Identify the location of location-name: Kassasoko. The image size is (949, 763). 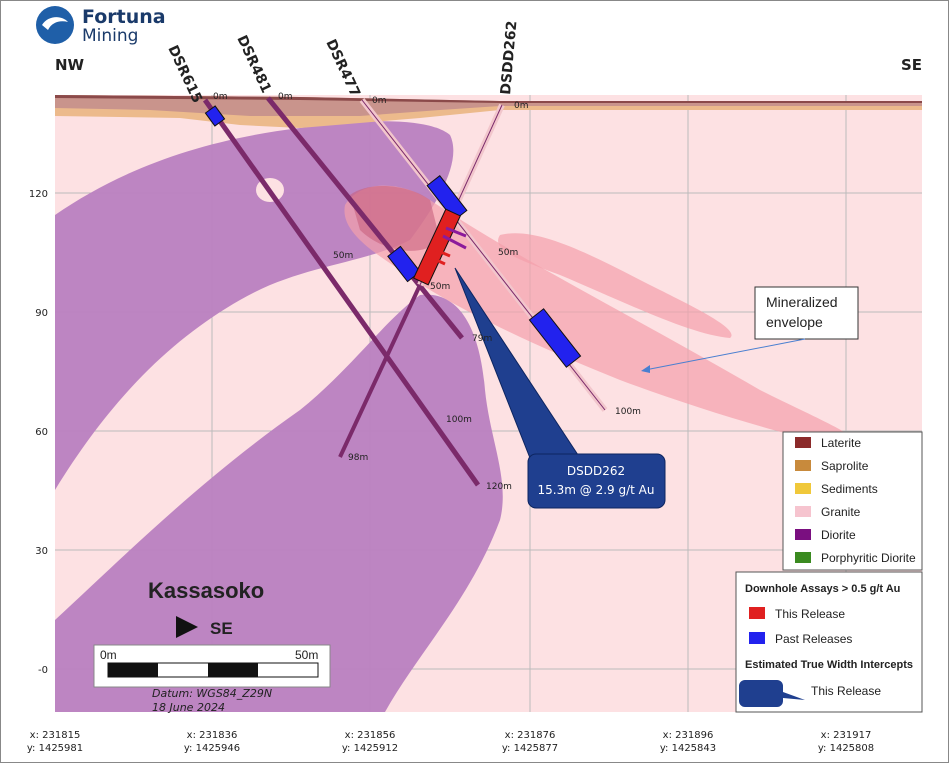
(206, 590).